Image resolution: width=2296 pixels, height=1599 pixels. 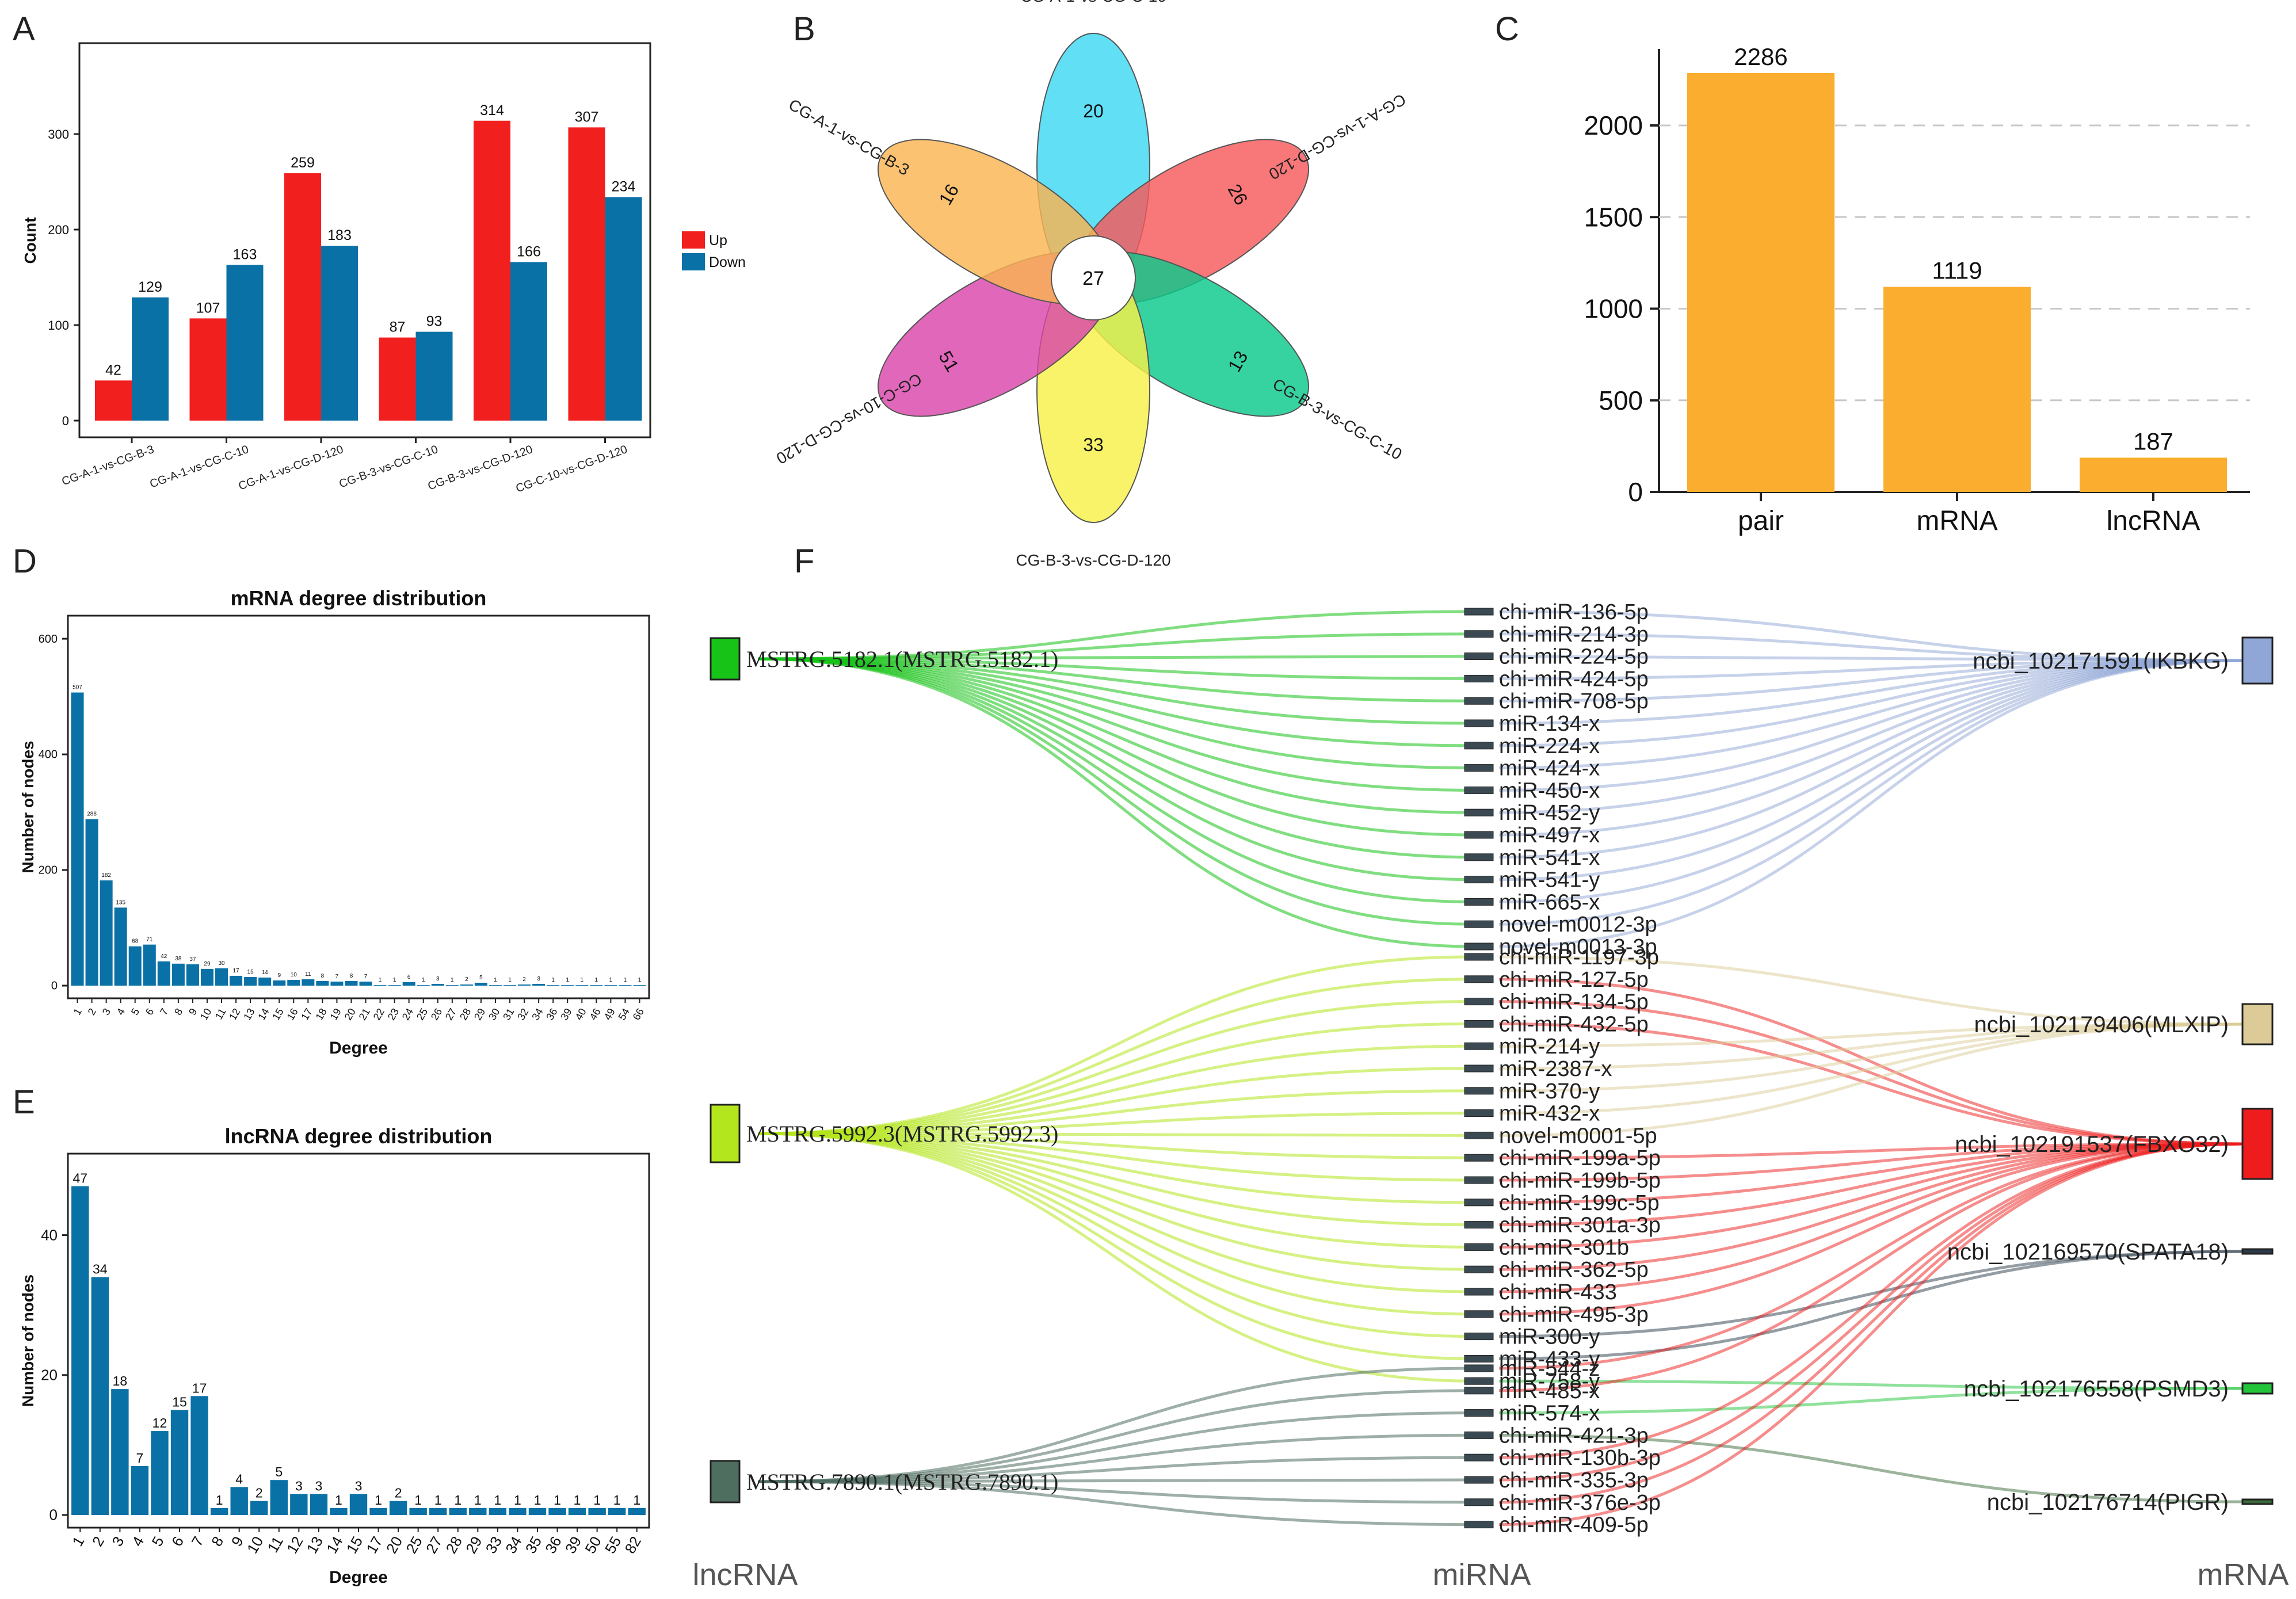 I want to click on mirna-label: miR-370-y, so click(x=1549, y=1091).